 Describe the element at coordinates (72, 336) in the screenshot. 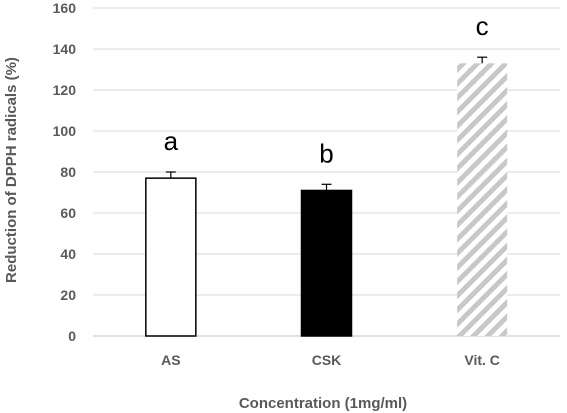

I see `y-tick-label: 0` at that location.